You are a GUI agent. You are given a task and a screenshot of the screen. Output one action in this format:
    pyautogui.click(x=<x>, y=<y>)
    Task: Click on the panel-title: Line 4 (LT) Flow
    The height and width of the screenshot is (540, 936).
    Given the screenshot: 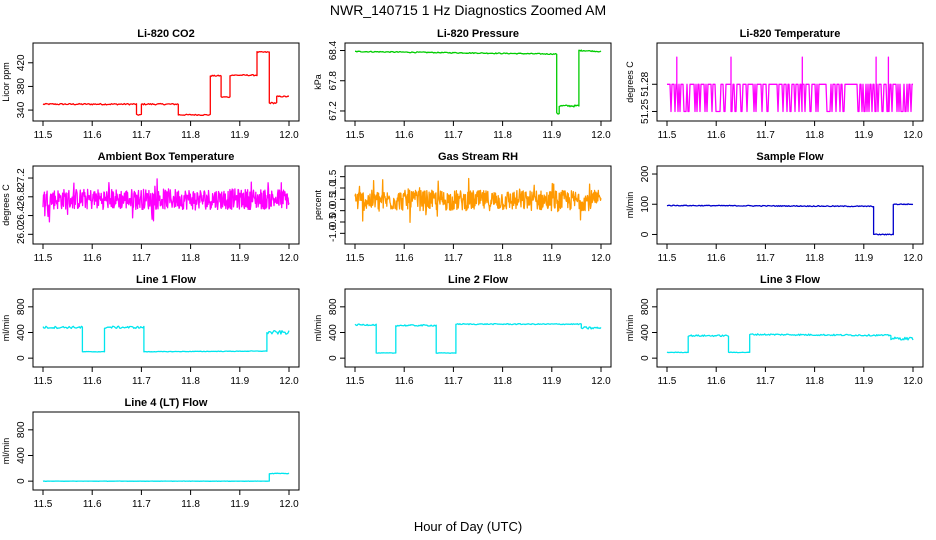 What is the action you would take?
    pyautogui.click(x=166, y=403)
    